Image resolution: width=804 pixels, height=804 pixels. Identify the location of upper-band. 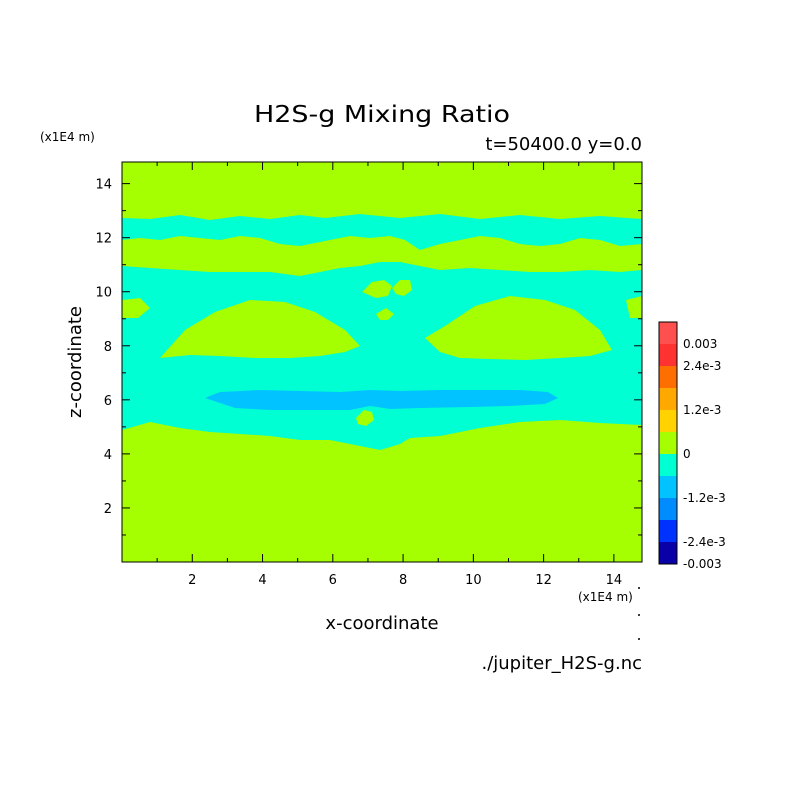
(382, 232).